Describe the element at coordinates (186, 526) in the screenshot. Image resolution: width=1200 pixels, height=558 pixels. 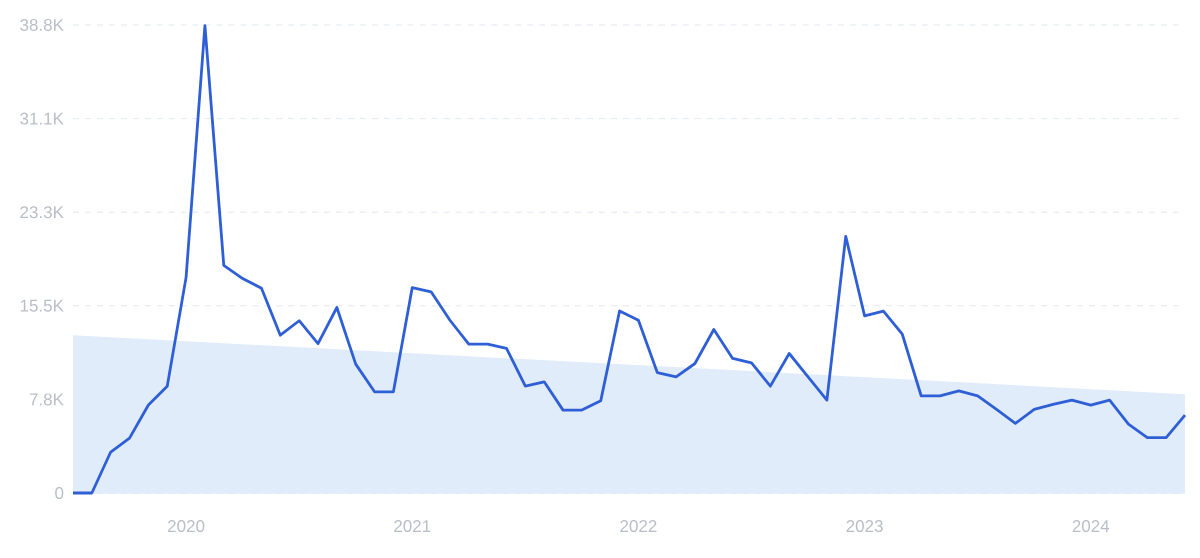
I see `x-tick-label: 2020` at that location.